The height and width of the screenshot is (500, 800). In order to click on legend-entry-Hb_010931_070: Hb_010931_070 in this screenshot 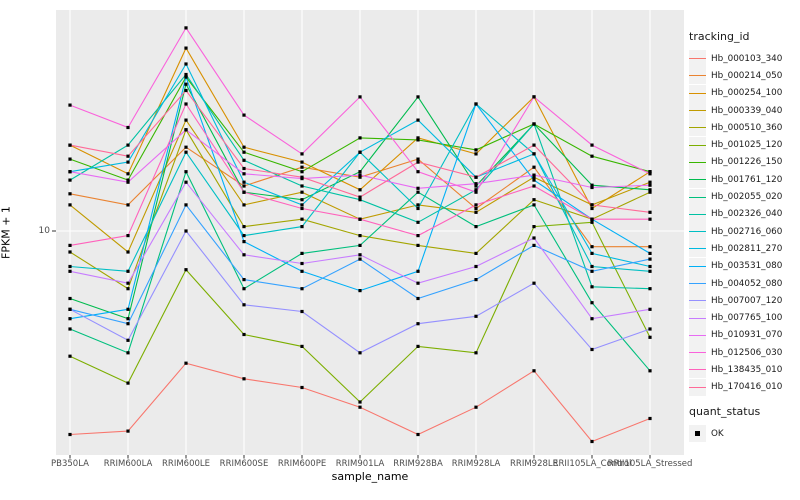, I will do `click(744, 335)`.